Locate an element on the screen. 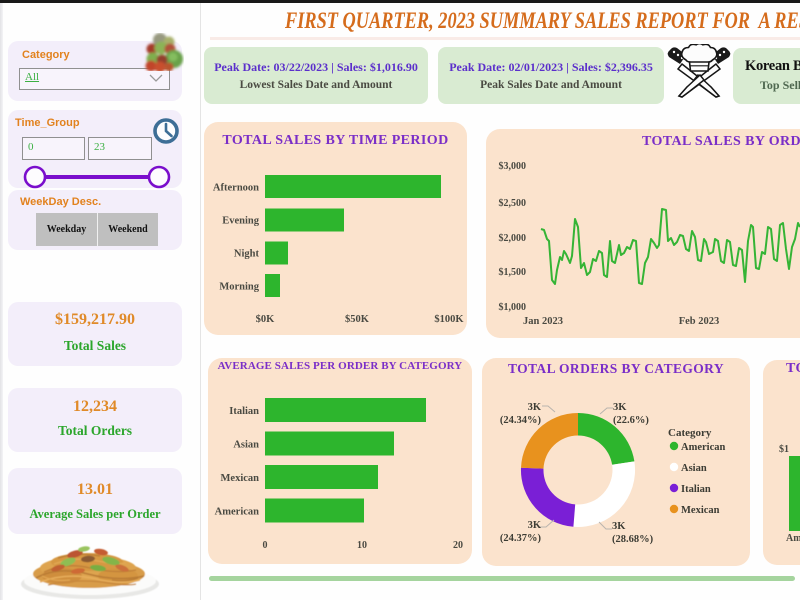 This screenshot has height=600, width=800. svg-text: 20 is located at coordinates (458, 545).